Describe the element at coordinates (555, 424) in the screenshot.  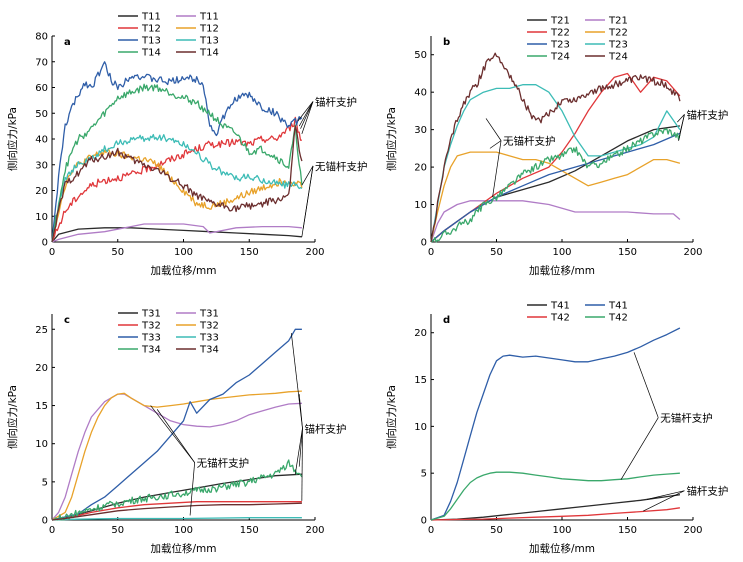
I see `series-line-t41` at that location.